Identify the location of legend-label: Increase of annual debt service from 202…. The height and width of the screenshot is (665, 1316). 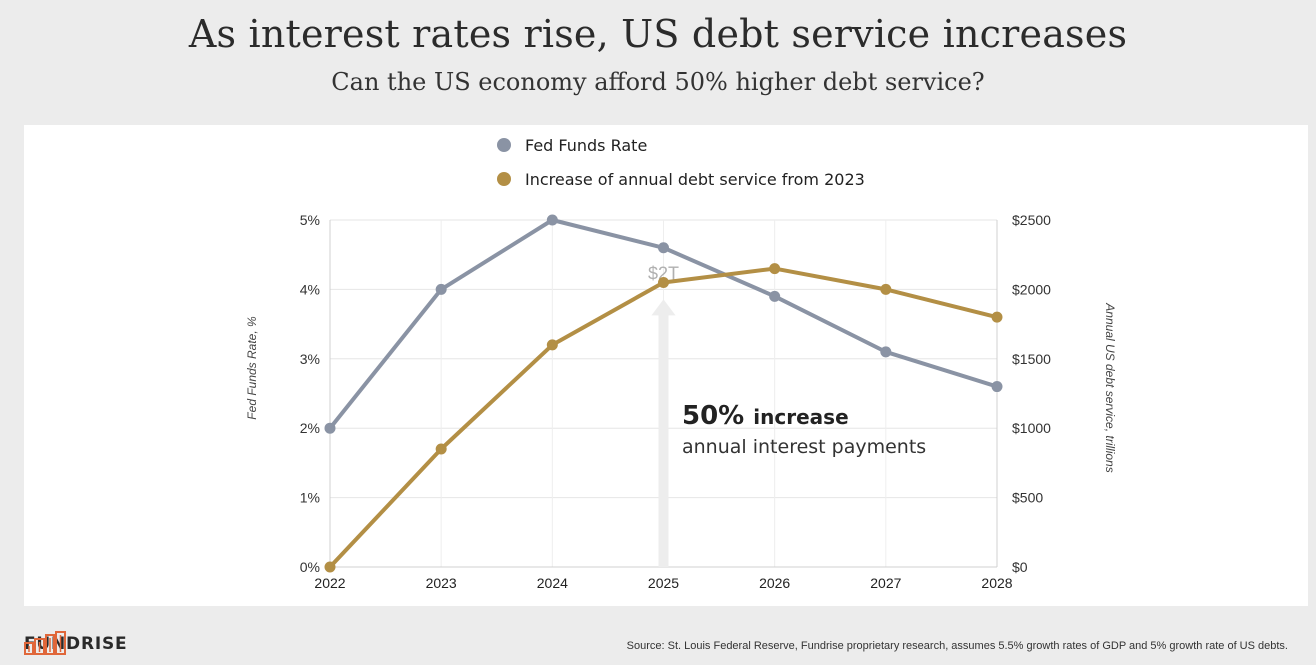
(695, 179).